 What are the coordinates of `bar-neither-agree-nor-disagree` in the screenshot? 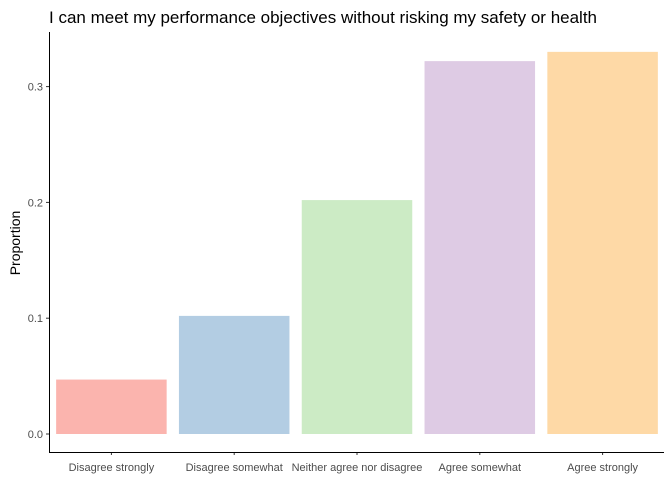 It's located at (357, 317).